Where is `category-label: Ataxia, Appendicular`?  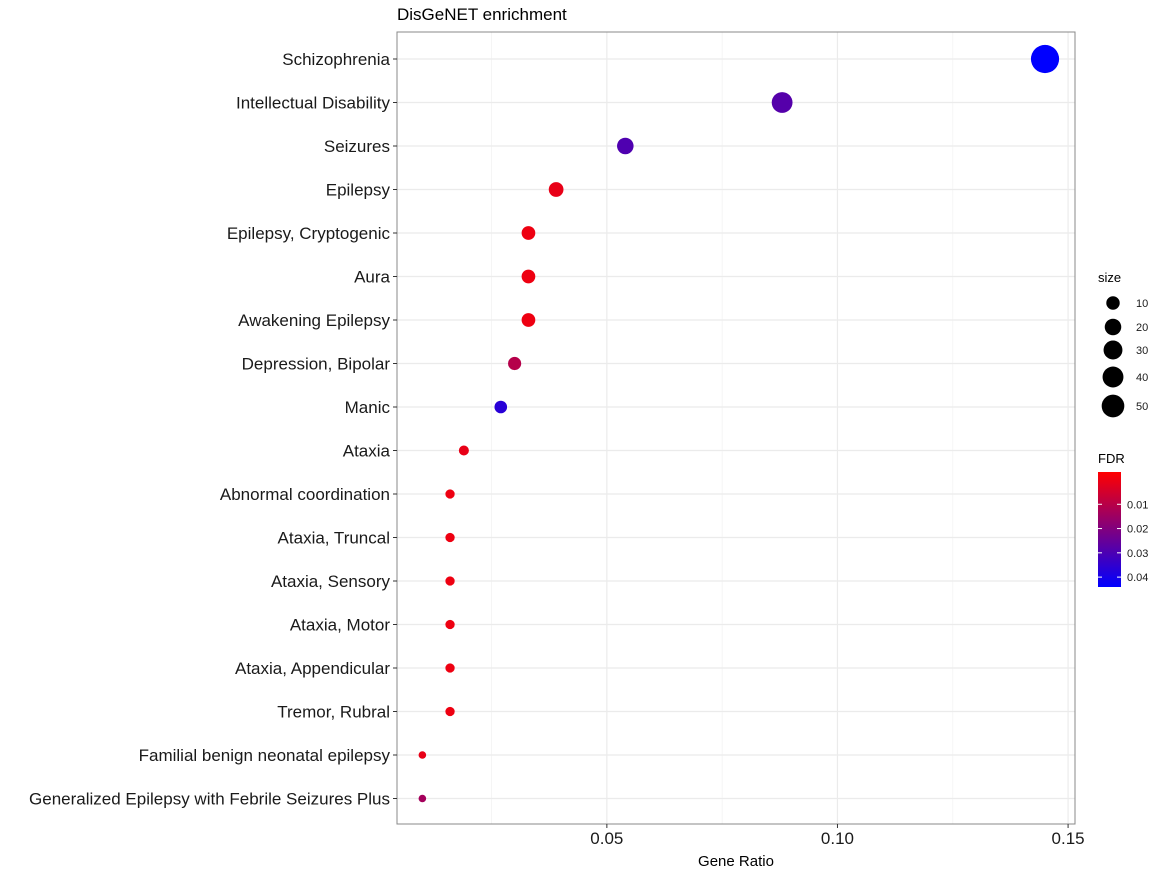 category-label: Ataxia, Appendicular is located at coordinates (312, 668).